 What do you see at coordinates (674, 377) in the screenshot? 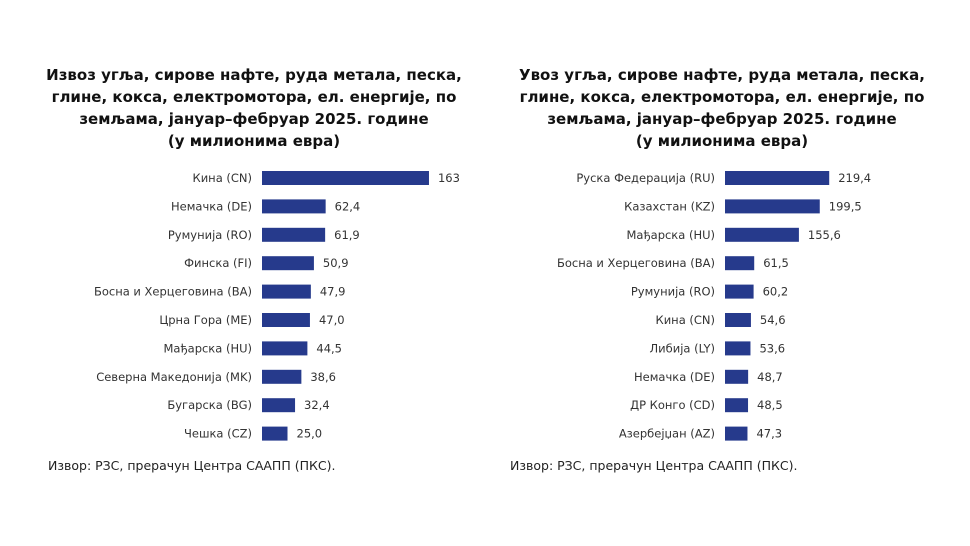
I see `import-category-label: Немачка (DE)` at bounding box center [674, 377].